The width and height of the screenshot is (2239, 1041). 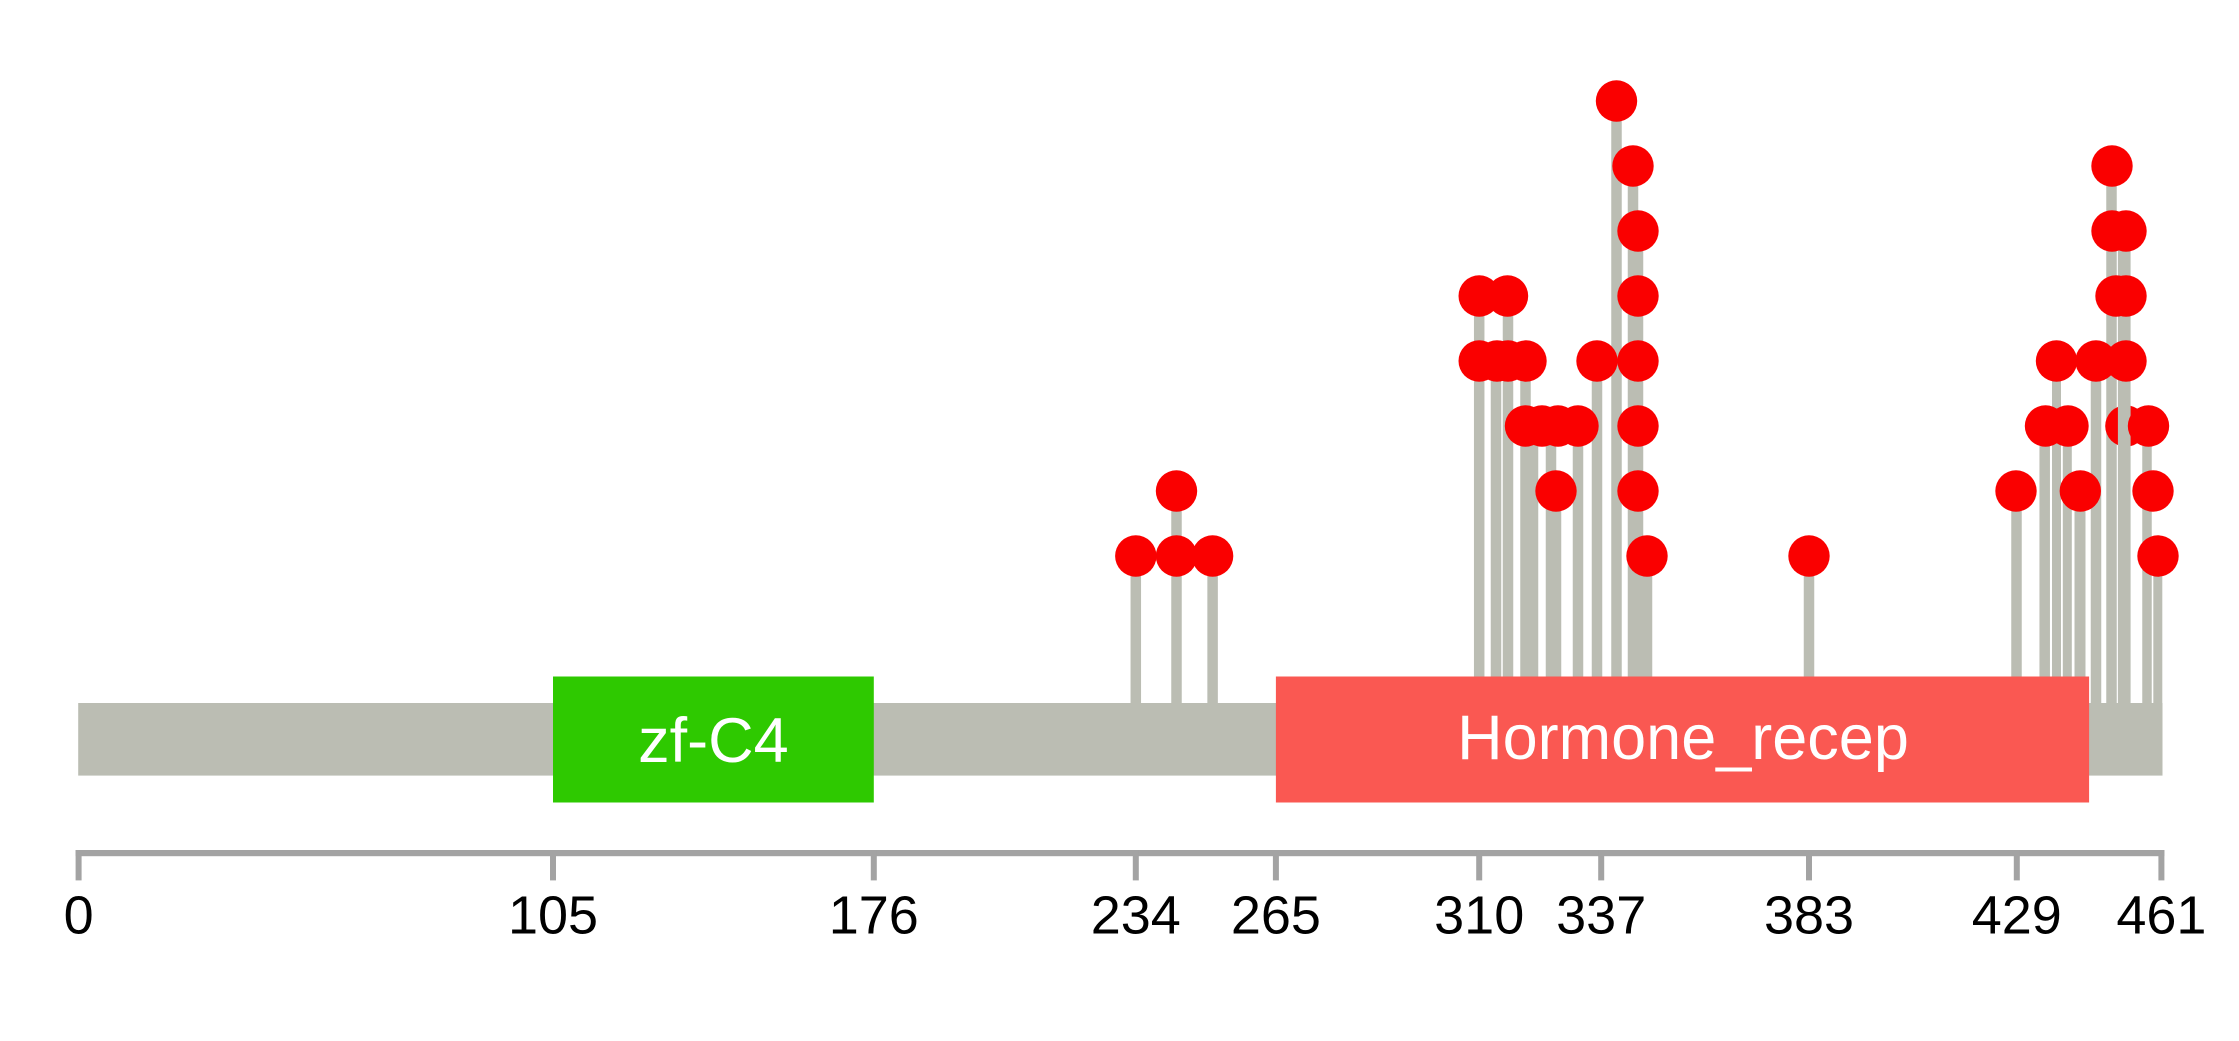 What do you see at coordinates (1601, 916) in the screenshot?
I see `svg-text: 337` at bounding box center [1601, 916].